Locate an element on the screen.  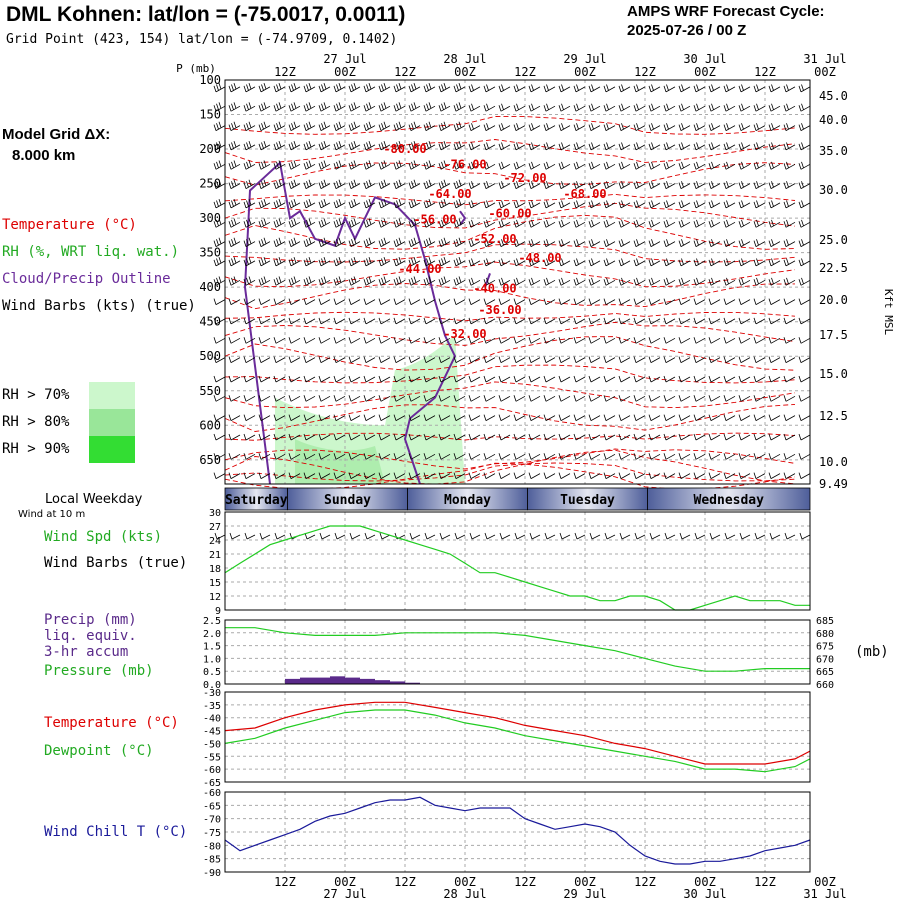
weekday-label: Monday is located at coordinates (467, 500).